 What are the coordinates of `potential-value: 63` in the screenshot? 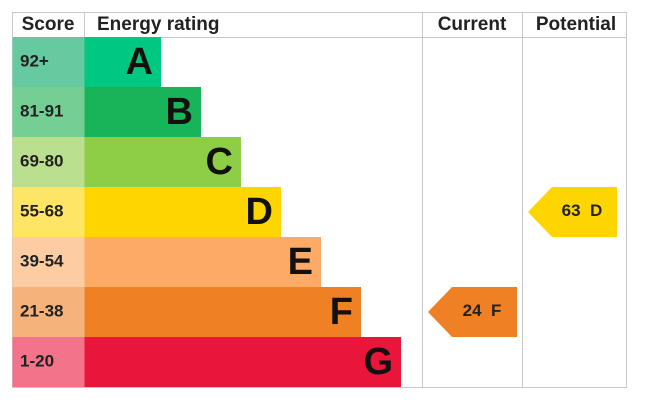 It's located at (571, 210).